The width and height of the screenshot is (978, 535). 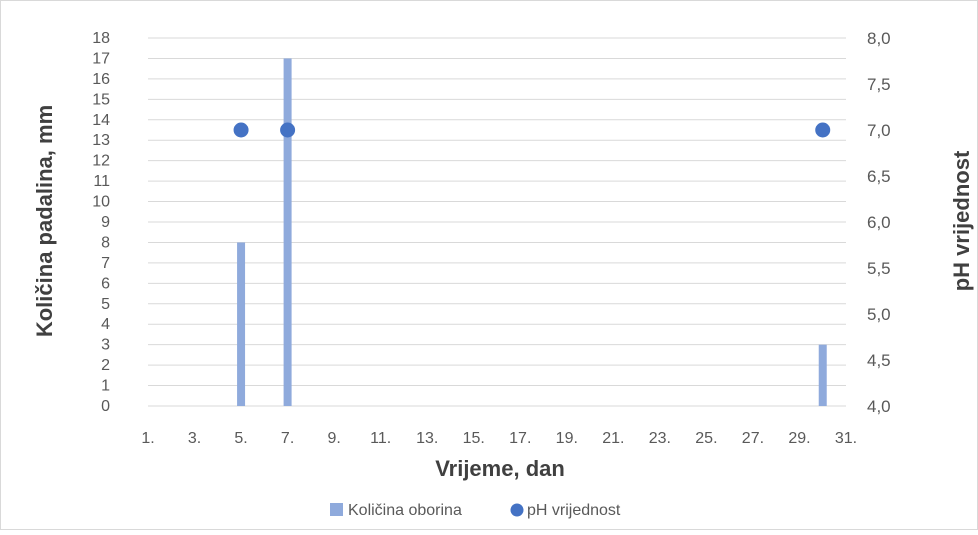 What do you see at coordinates (879, 406) in the screenshot?
I see `y2-tick-label-0: 4,0` at bounding box center [879, 406].